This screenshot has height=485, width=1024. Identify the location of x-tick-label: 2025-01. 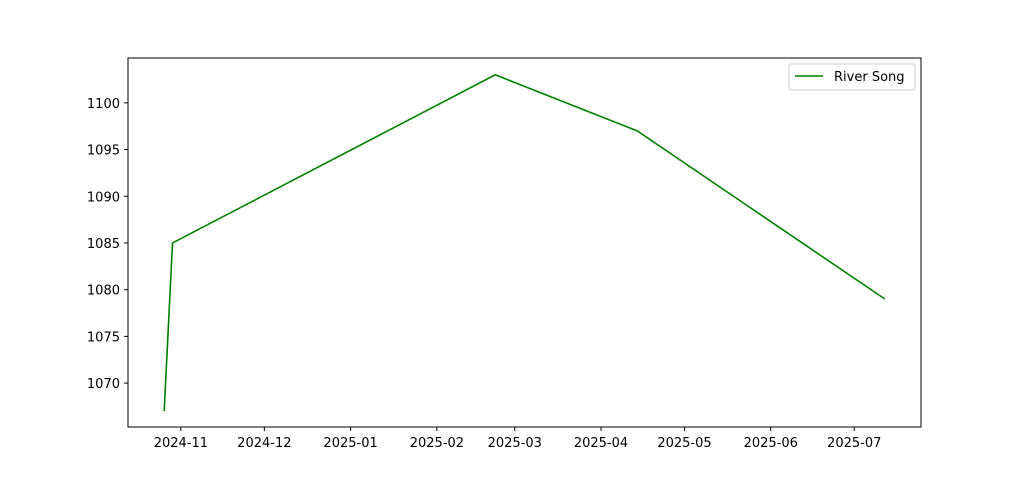
(350, 443).